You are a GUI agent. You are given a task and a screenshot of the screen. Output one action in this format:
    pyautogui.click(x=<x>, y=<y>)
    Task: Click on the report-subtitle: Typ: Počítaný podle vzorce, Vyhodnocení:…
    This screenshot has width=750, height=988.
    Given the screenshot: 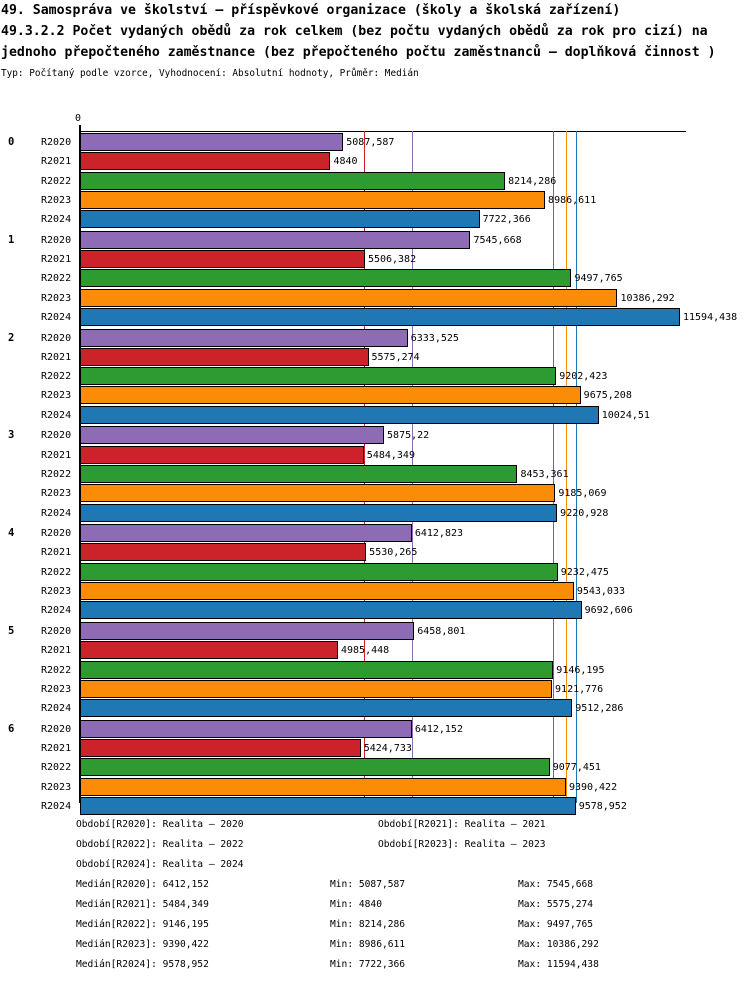 What is the action you would take?
    pyautogui.click(x=210, y=73)
    